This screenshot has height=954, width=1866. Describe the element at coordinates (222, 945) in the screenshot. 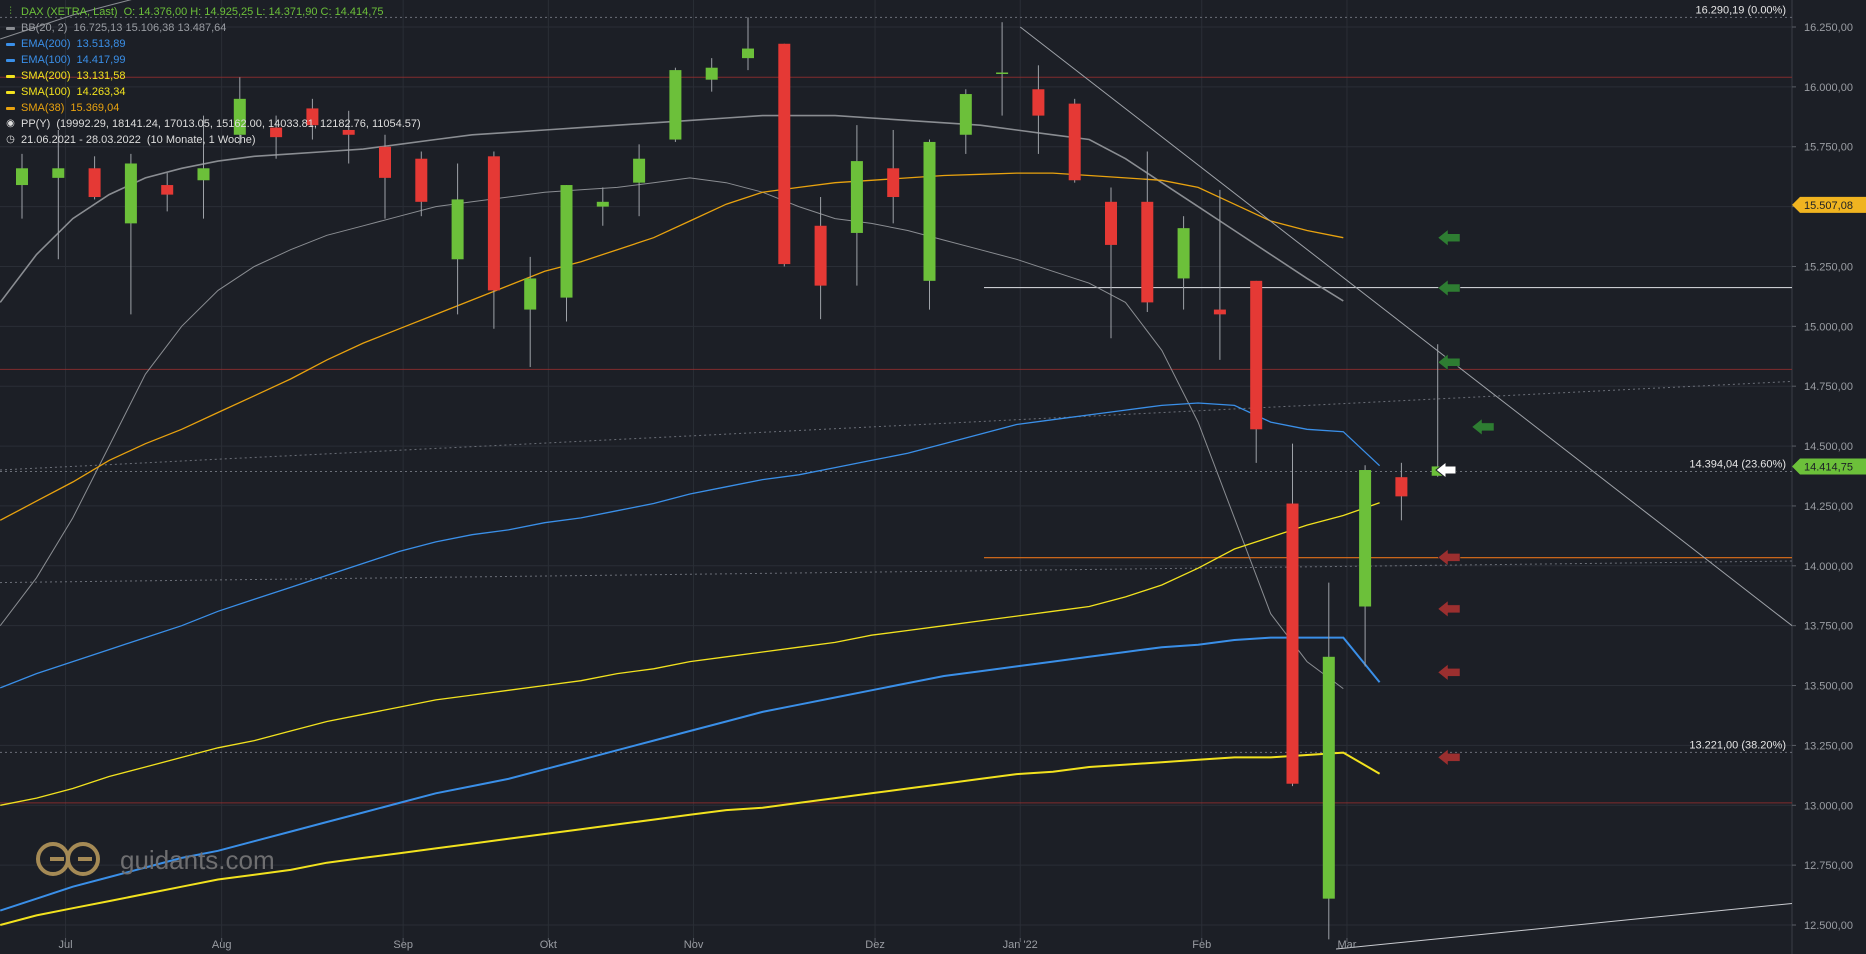

I see `x-tick-label: Aug` at that location.